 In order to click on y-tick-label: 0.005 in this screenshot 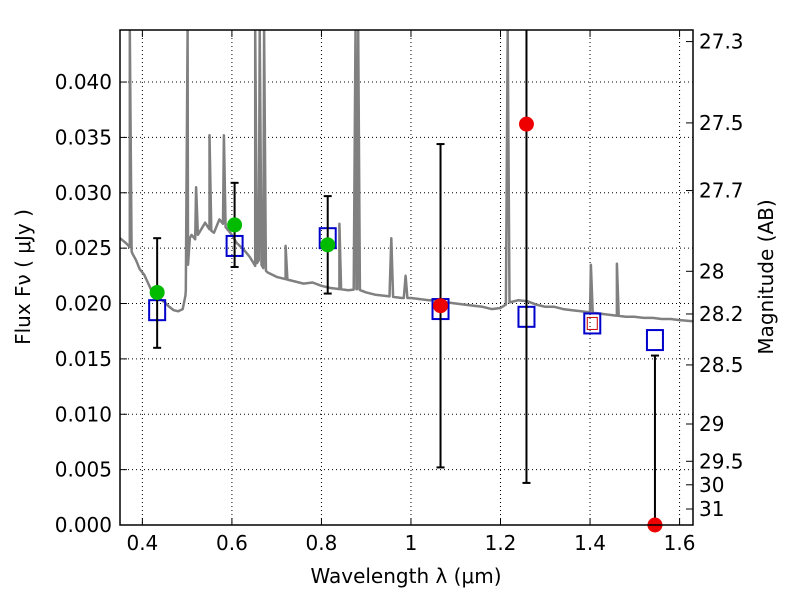, I will do `click(83, 470)`.